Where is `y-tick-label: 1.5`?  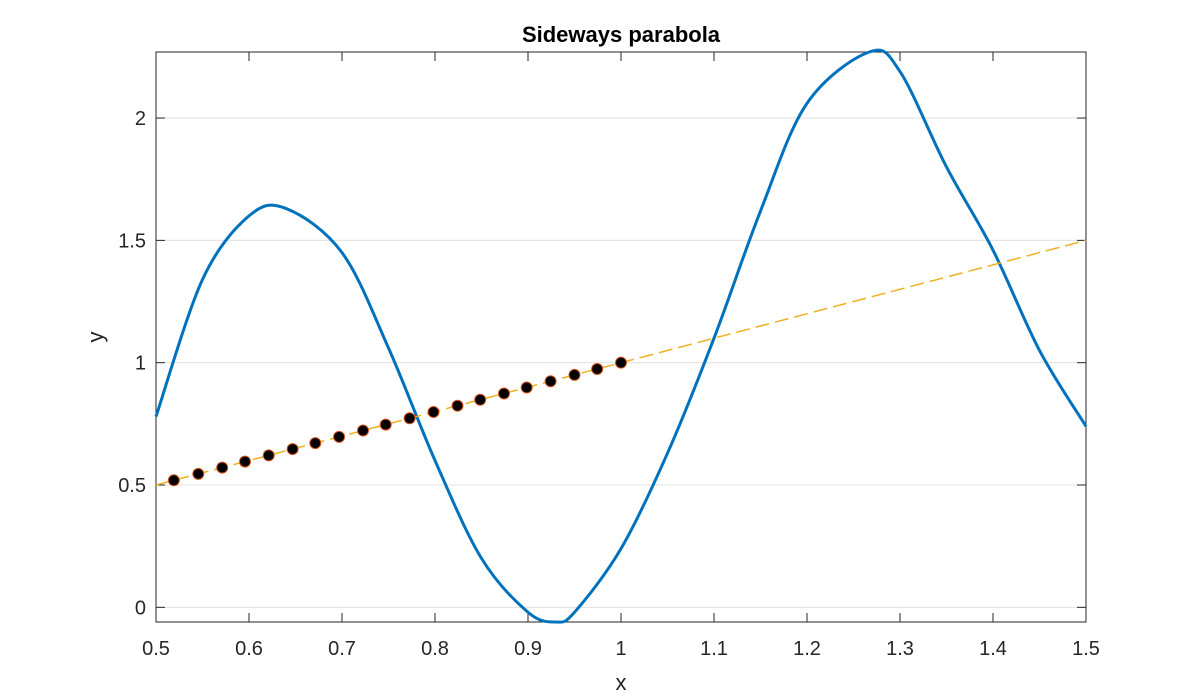 y-tick-label: 1.5 is located at coordinates (132, 241).